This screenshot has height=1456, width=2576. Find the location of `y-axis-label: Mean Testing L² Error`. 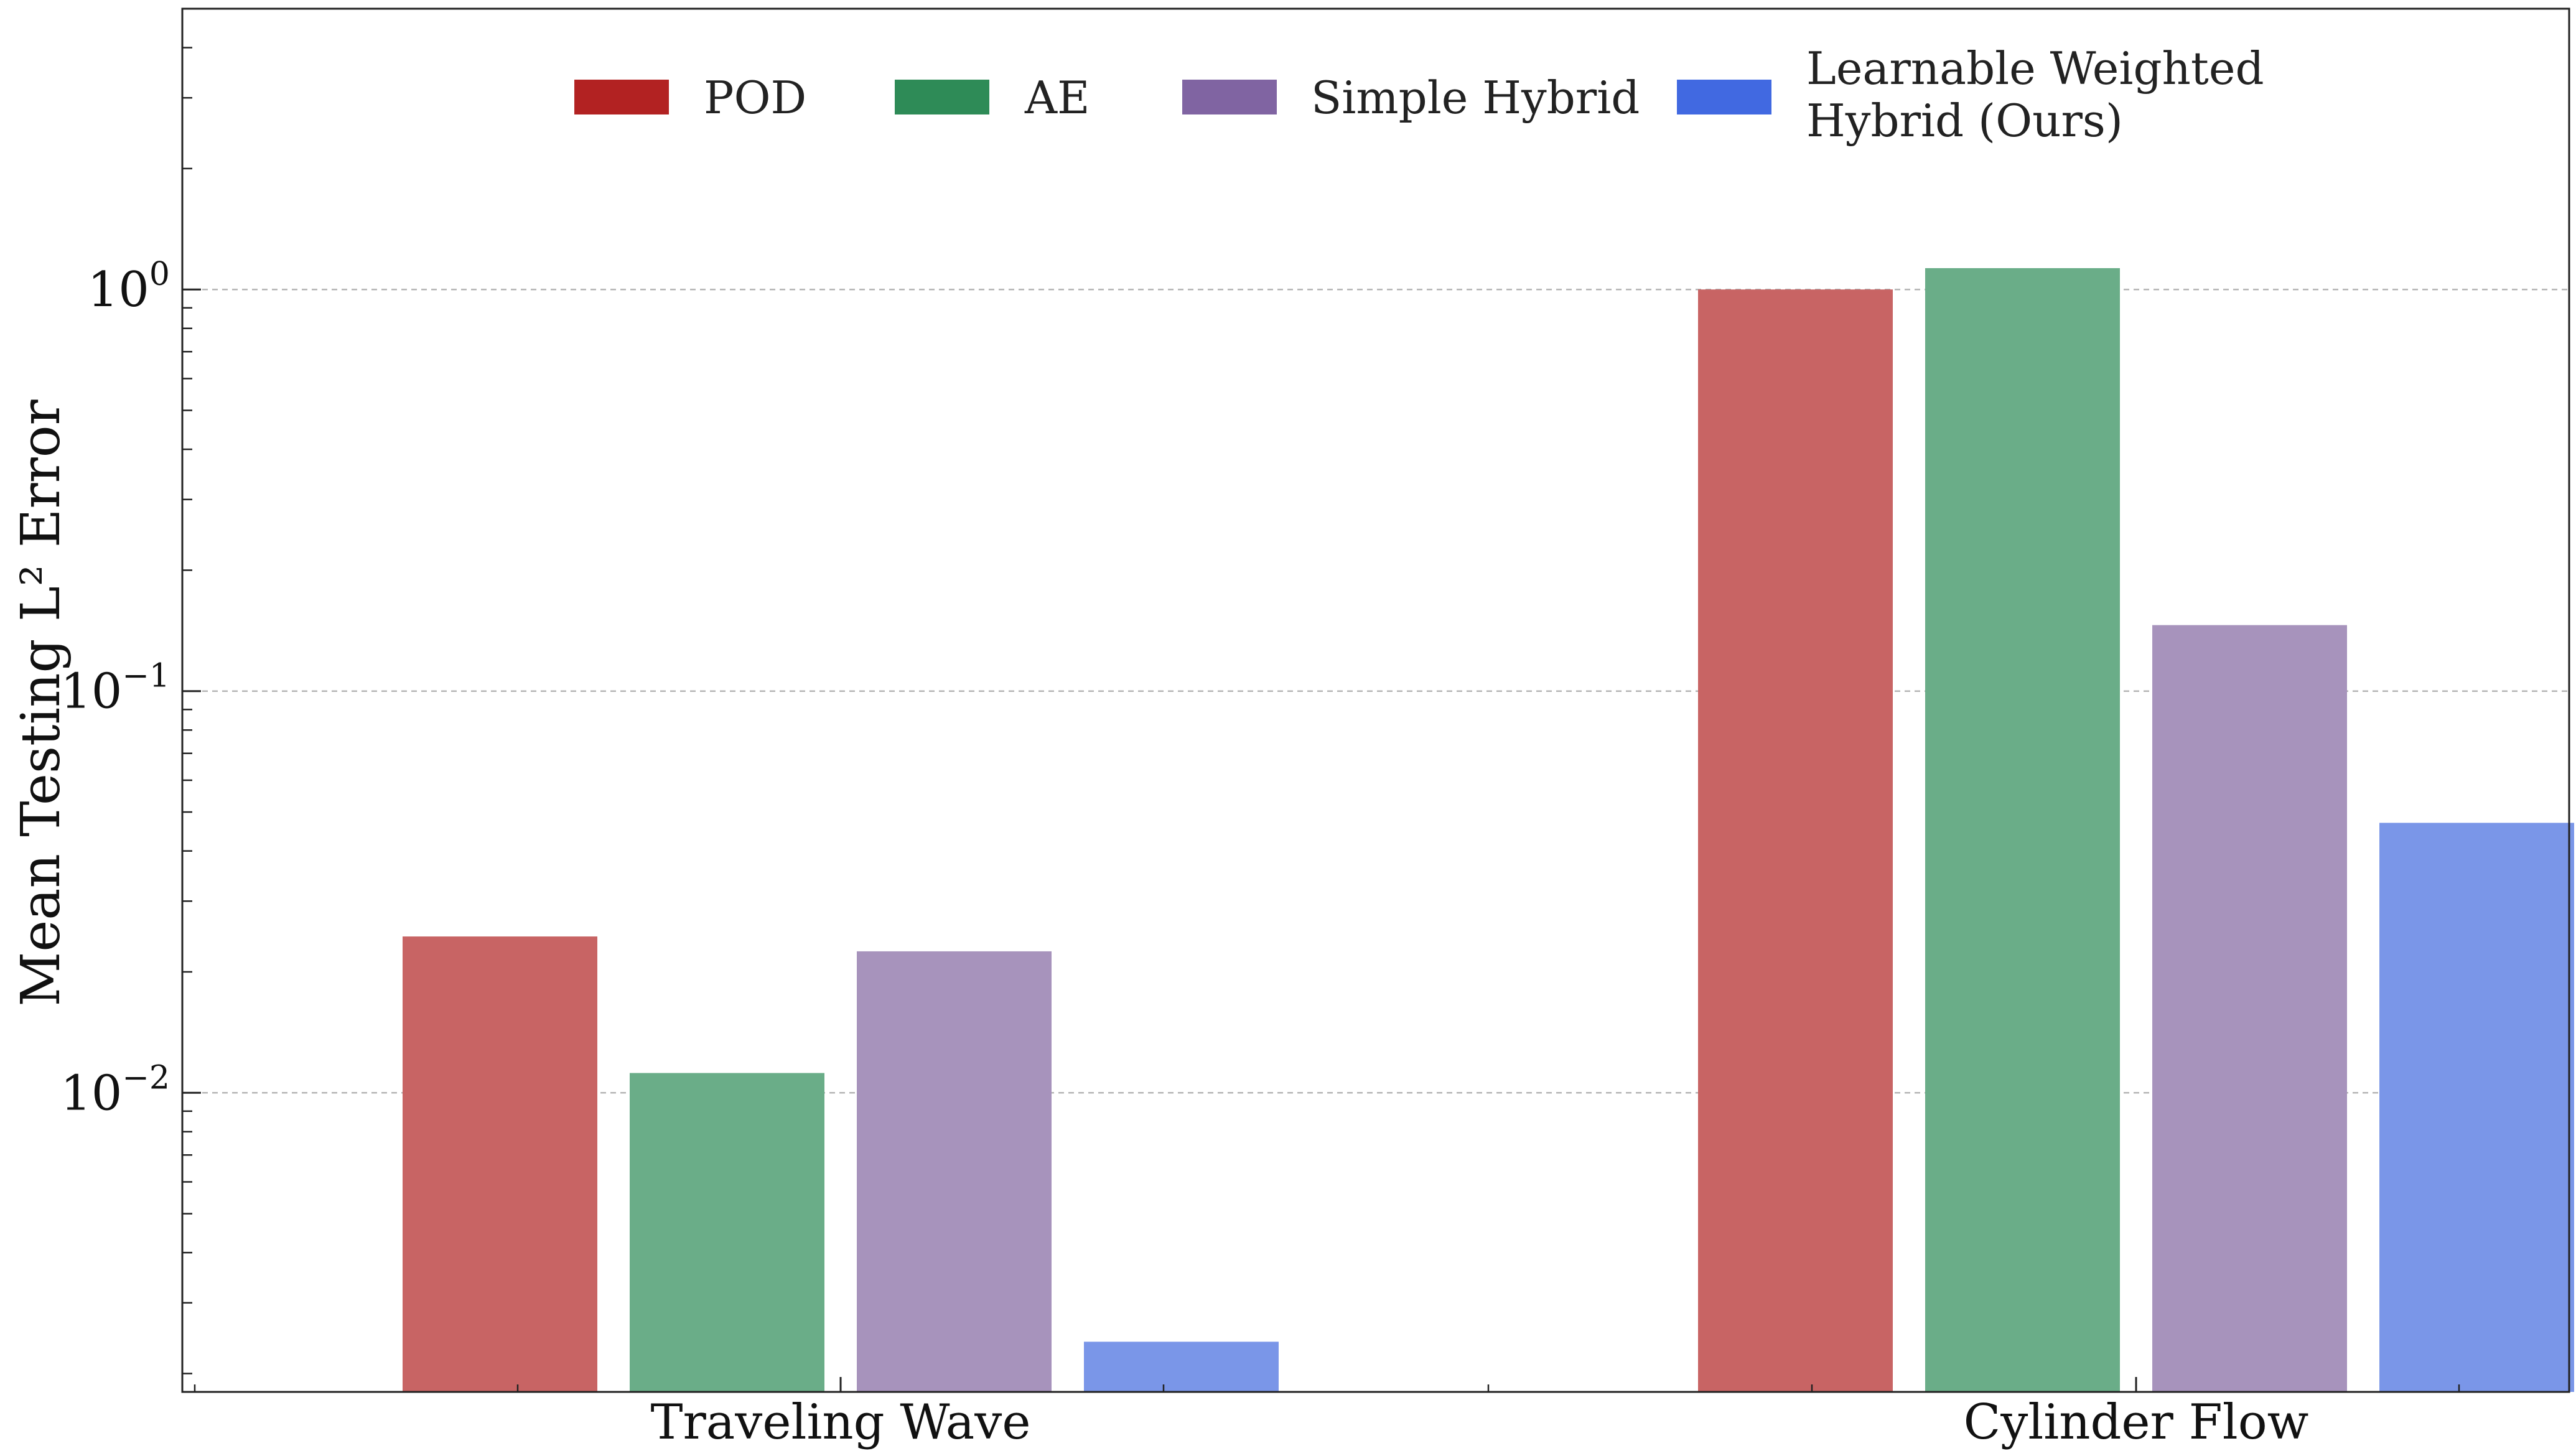

y-axis-label: Mean Testing L² Error is located at coordinates (41, 702).